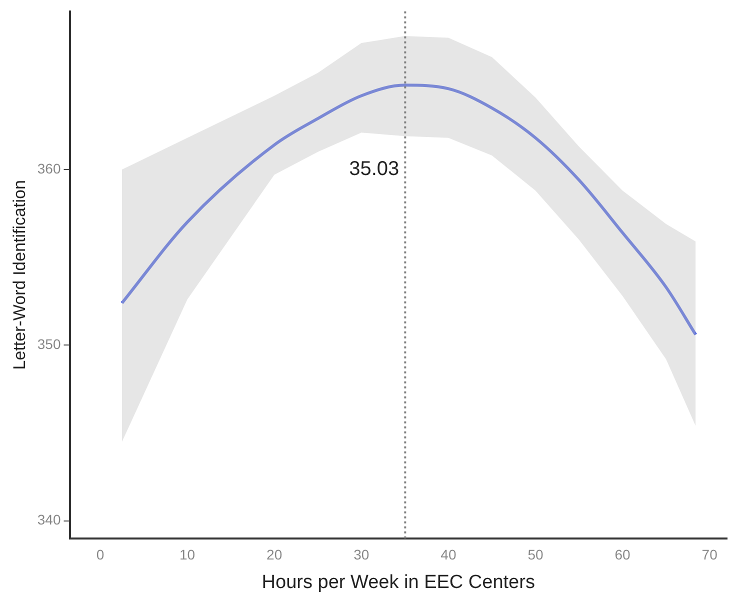 This screenshot has height=602, width=741. Describe the element at coordinates (19, 275) in the screenshot. I see `y-axis-title: Letter-Word Identification` at that location.